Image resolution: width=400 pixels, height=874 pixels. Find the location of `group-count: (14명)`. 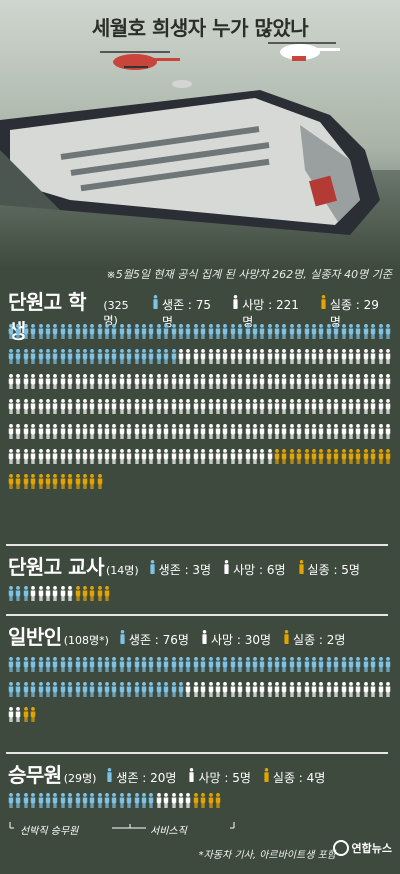

group-count: (14명) is located at coordinates (122, 570).